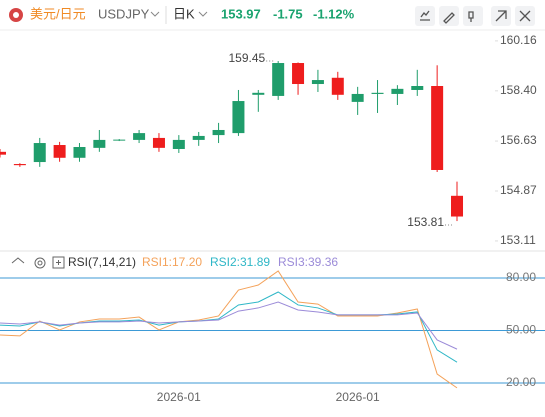 The height and width of the screenshot is (417, 545). I want to click on flag-icon-inner, so click(16, 15).